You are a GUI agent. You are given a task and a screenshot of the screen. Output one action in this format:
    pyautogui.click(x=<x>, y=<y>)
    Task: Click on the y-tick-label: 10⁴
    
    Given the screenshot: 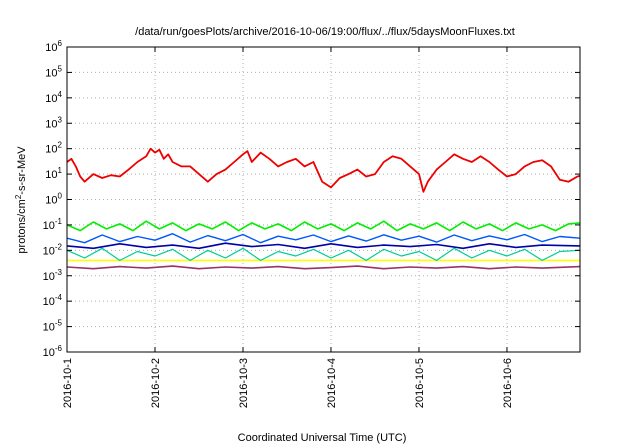 What is the action you would take?
    pyautogui.click(x=53, y=97)
    